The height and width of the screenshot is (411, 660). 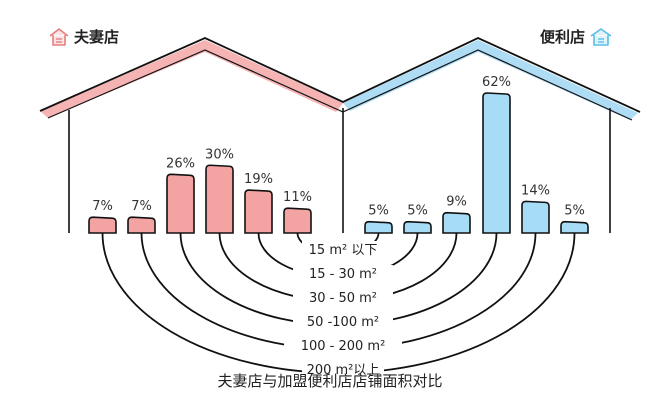 I want to click on category-label: 100 - 200 m², so click(x=343, y=346).